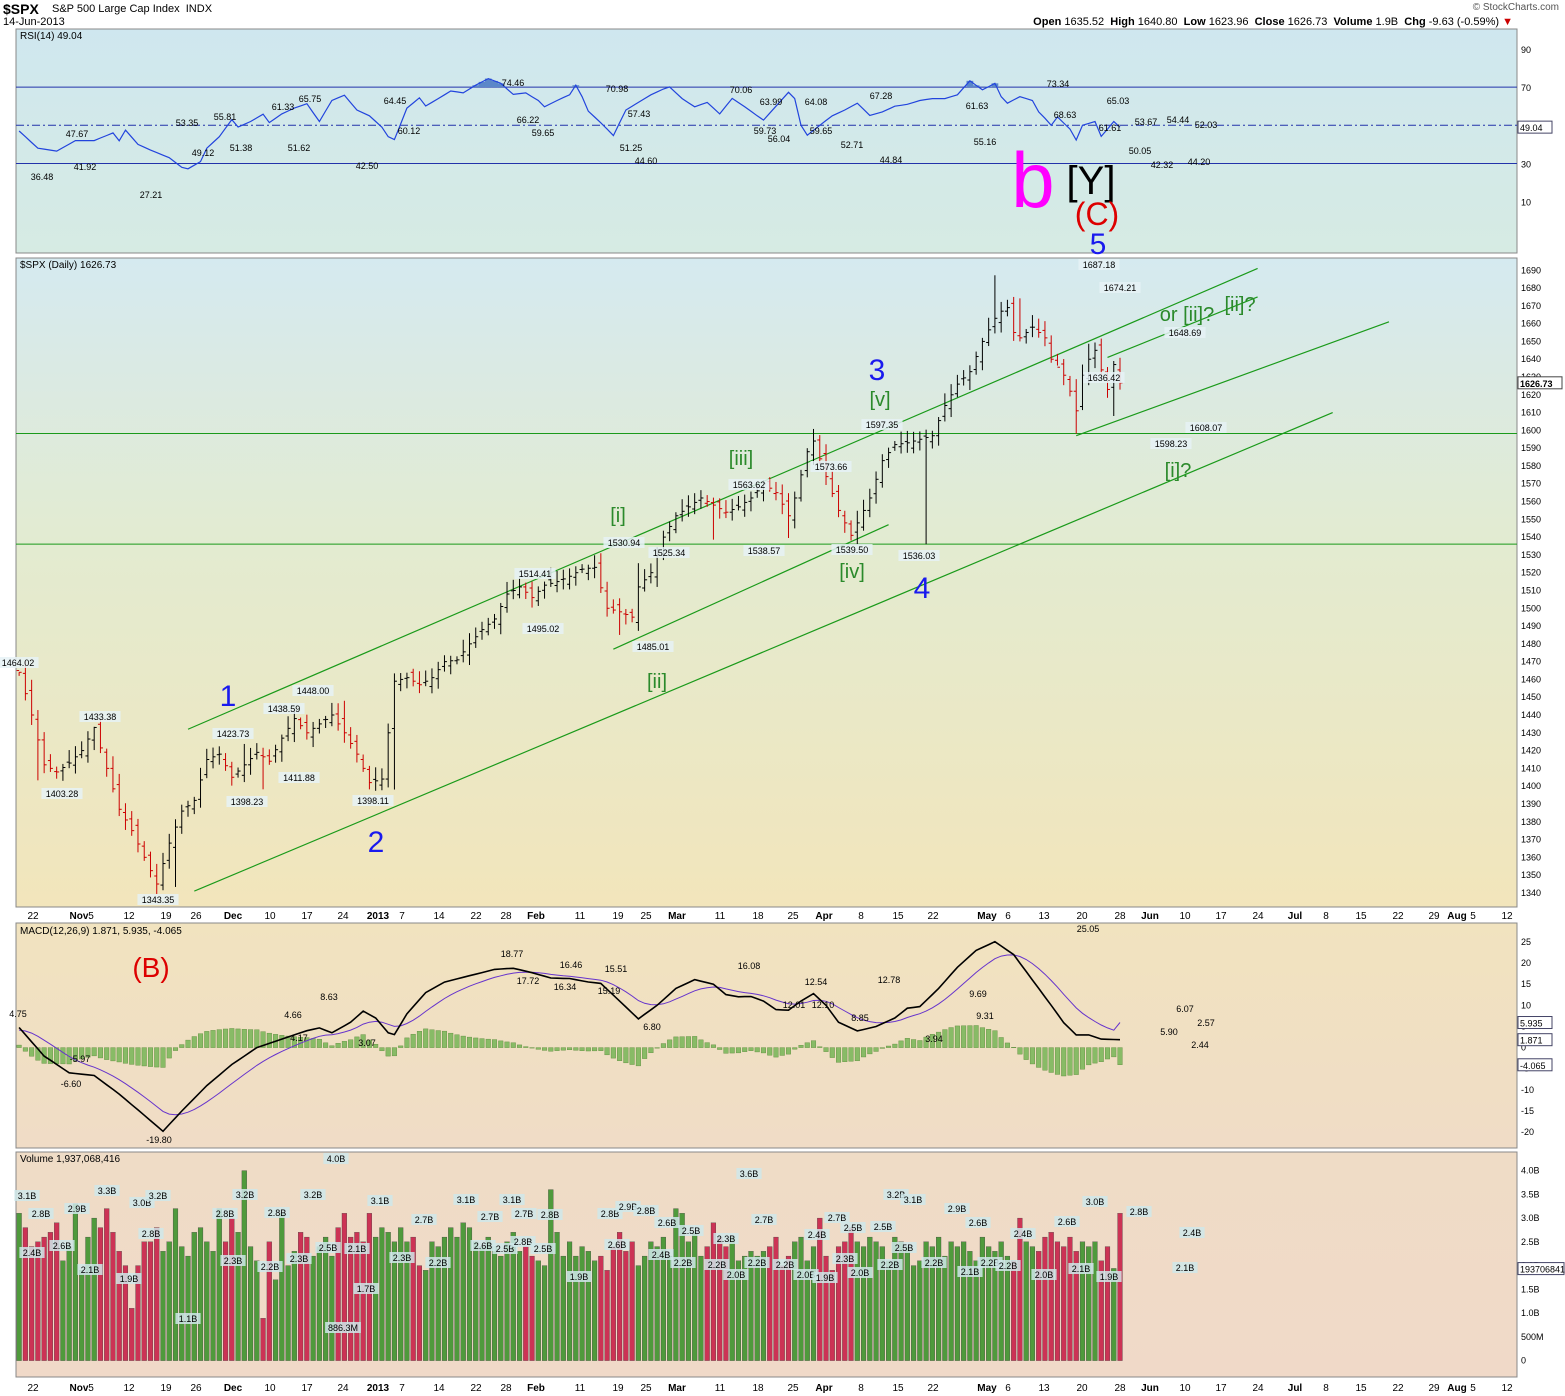 The width and height of the screenshot is (1565, 1396). I want to click on volume-annotation: 2.9B, so click(77, 1209).